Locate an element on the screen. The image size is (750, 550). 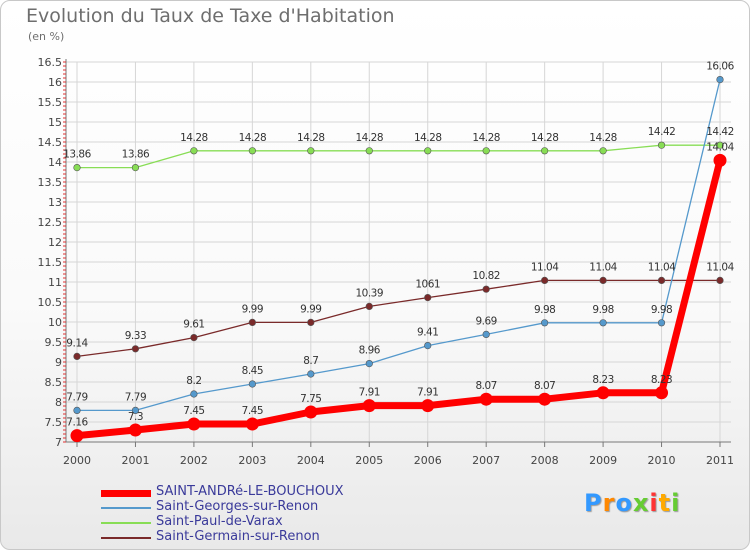
x-tick-label: 2002 is located at coordinates (194, 460).